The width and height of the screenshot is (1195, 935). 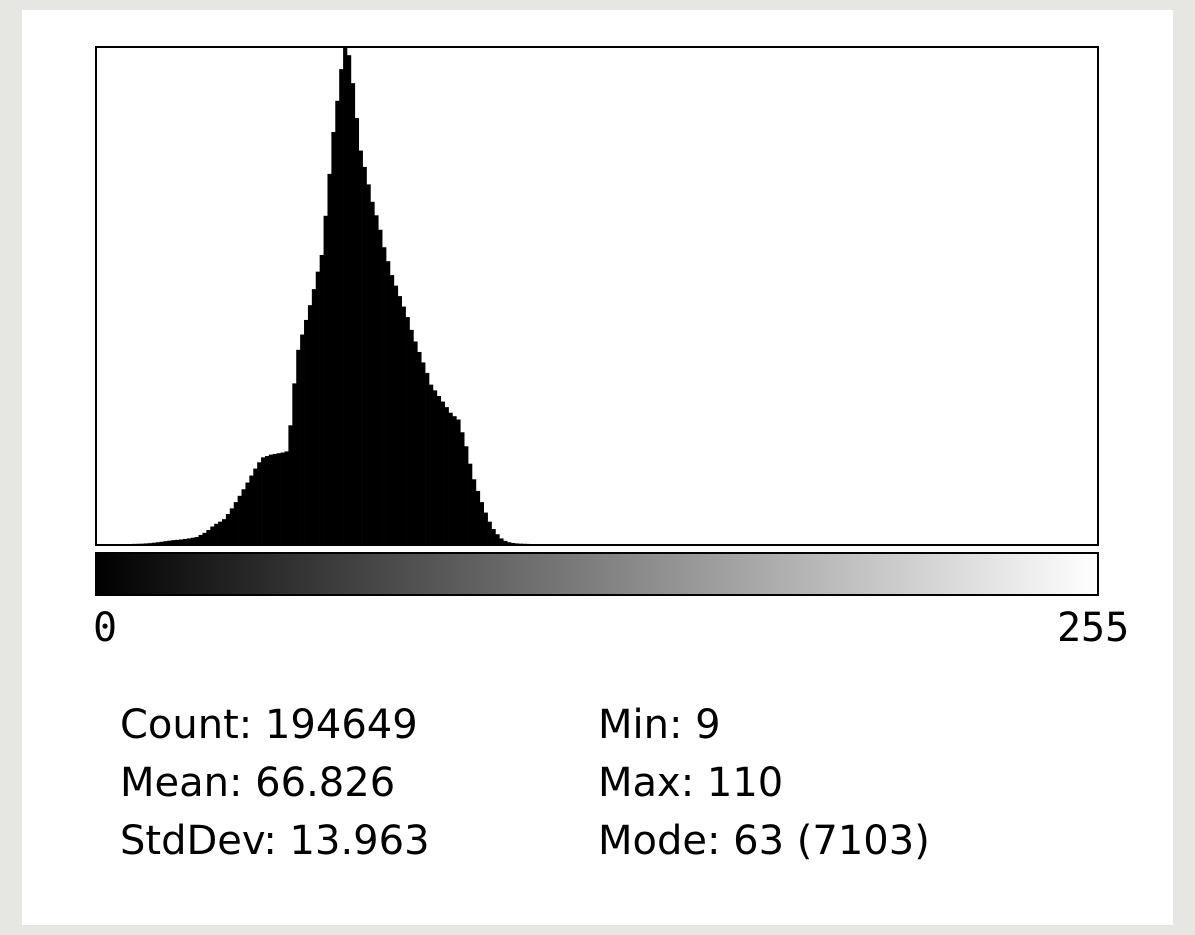 I want to click on stat-text: Count: 194649, so click(x=269, y=725).